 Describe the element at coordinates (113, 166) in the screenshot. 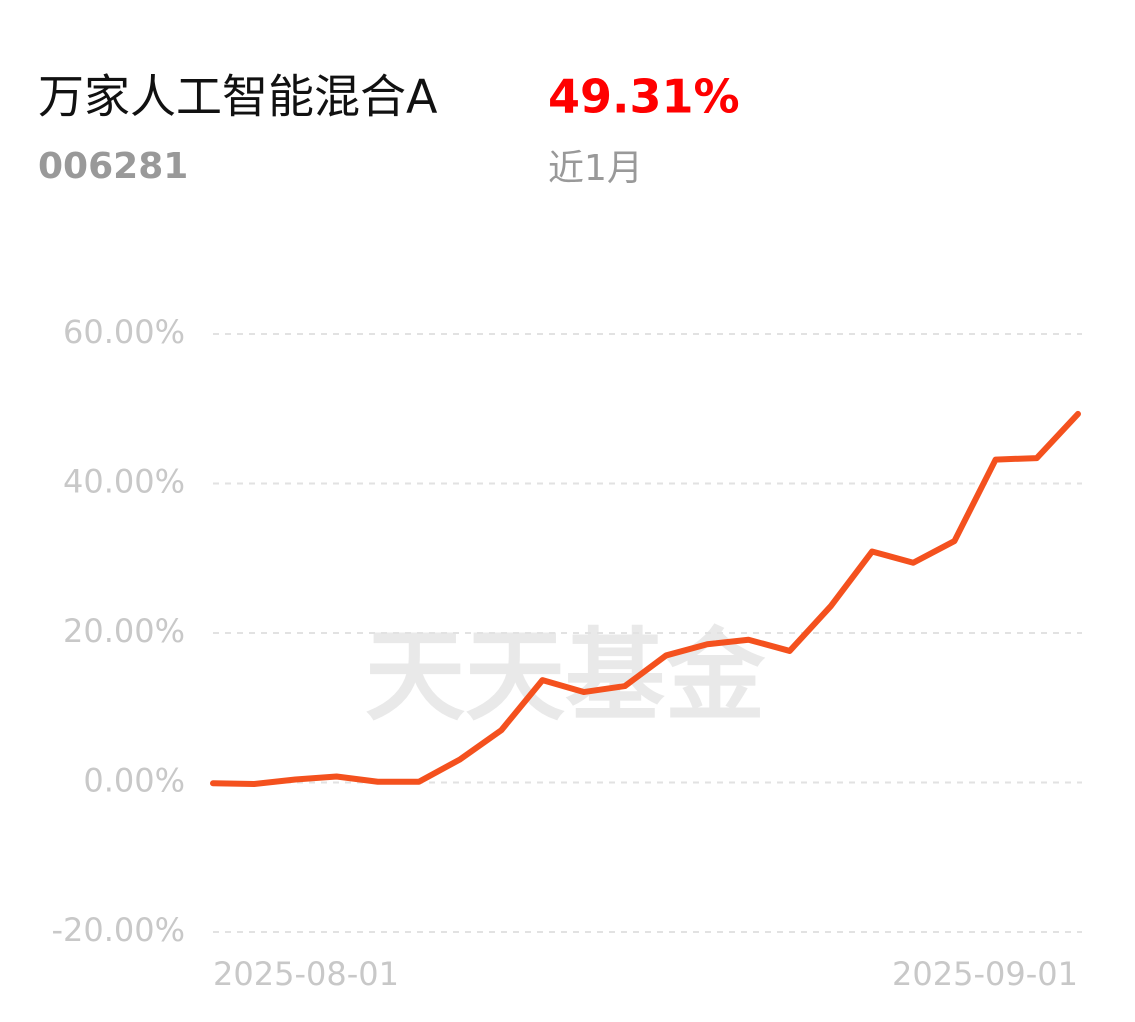

I see `fund-code: 006281` at that location.